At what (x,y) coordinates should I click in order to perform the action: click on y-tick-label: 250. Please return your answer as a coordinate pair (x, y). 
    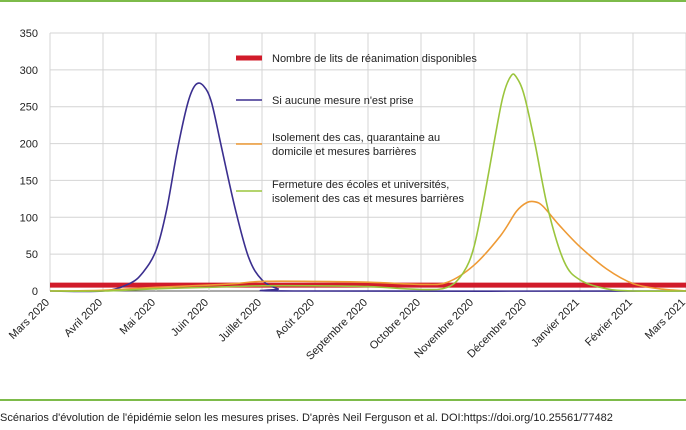
    Looking at the image, I should click on (29, 108).